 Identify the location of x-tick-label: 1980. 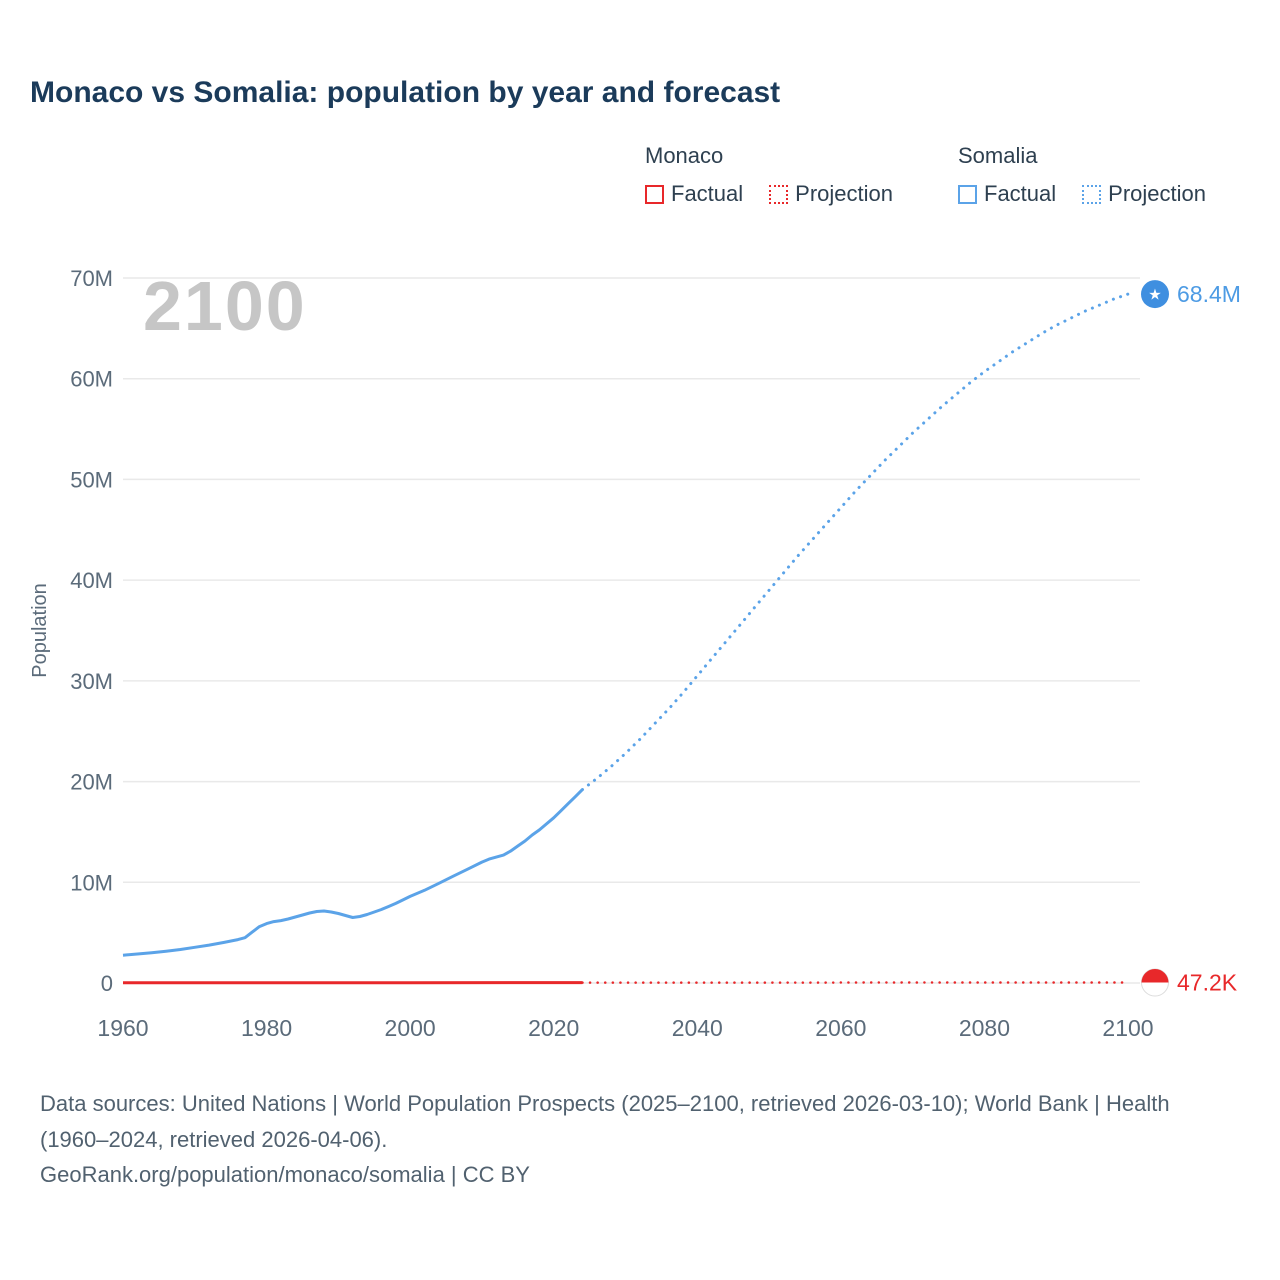
(266, 1028).